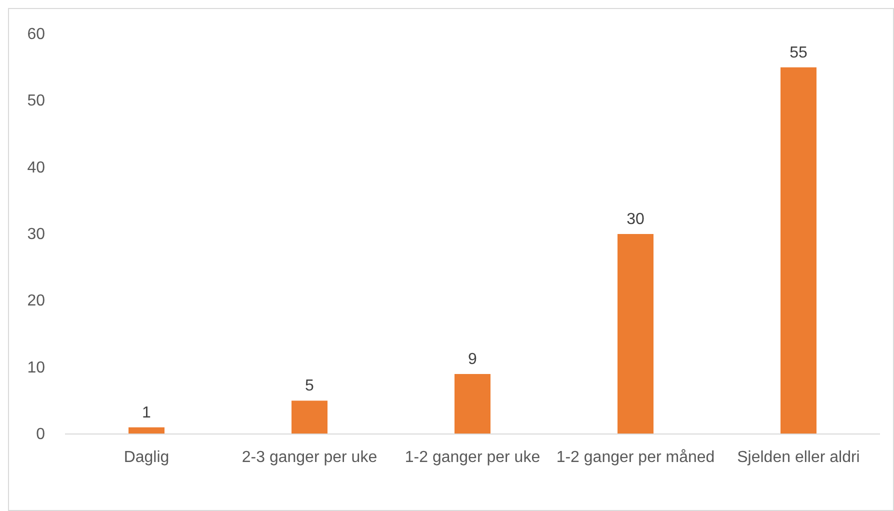  Describe the element at coordinates (798, 457) in the screenshot. I see `x-tick-label: Sjelden eller aldri` at that location.